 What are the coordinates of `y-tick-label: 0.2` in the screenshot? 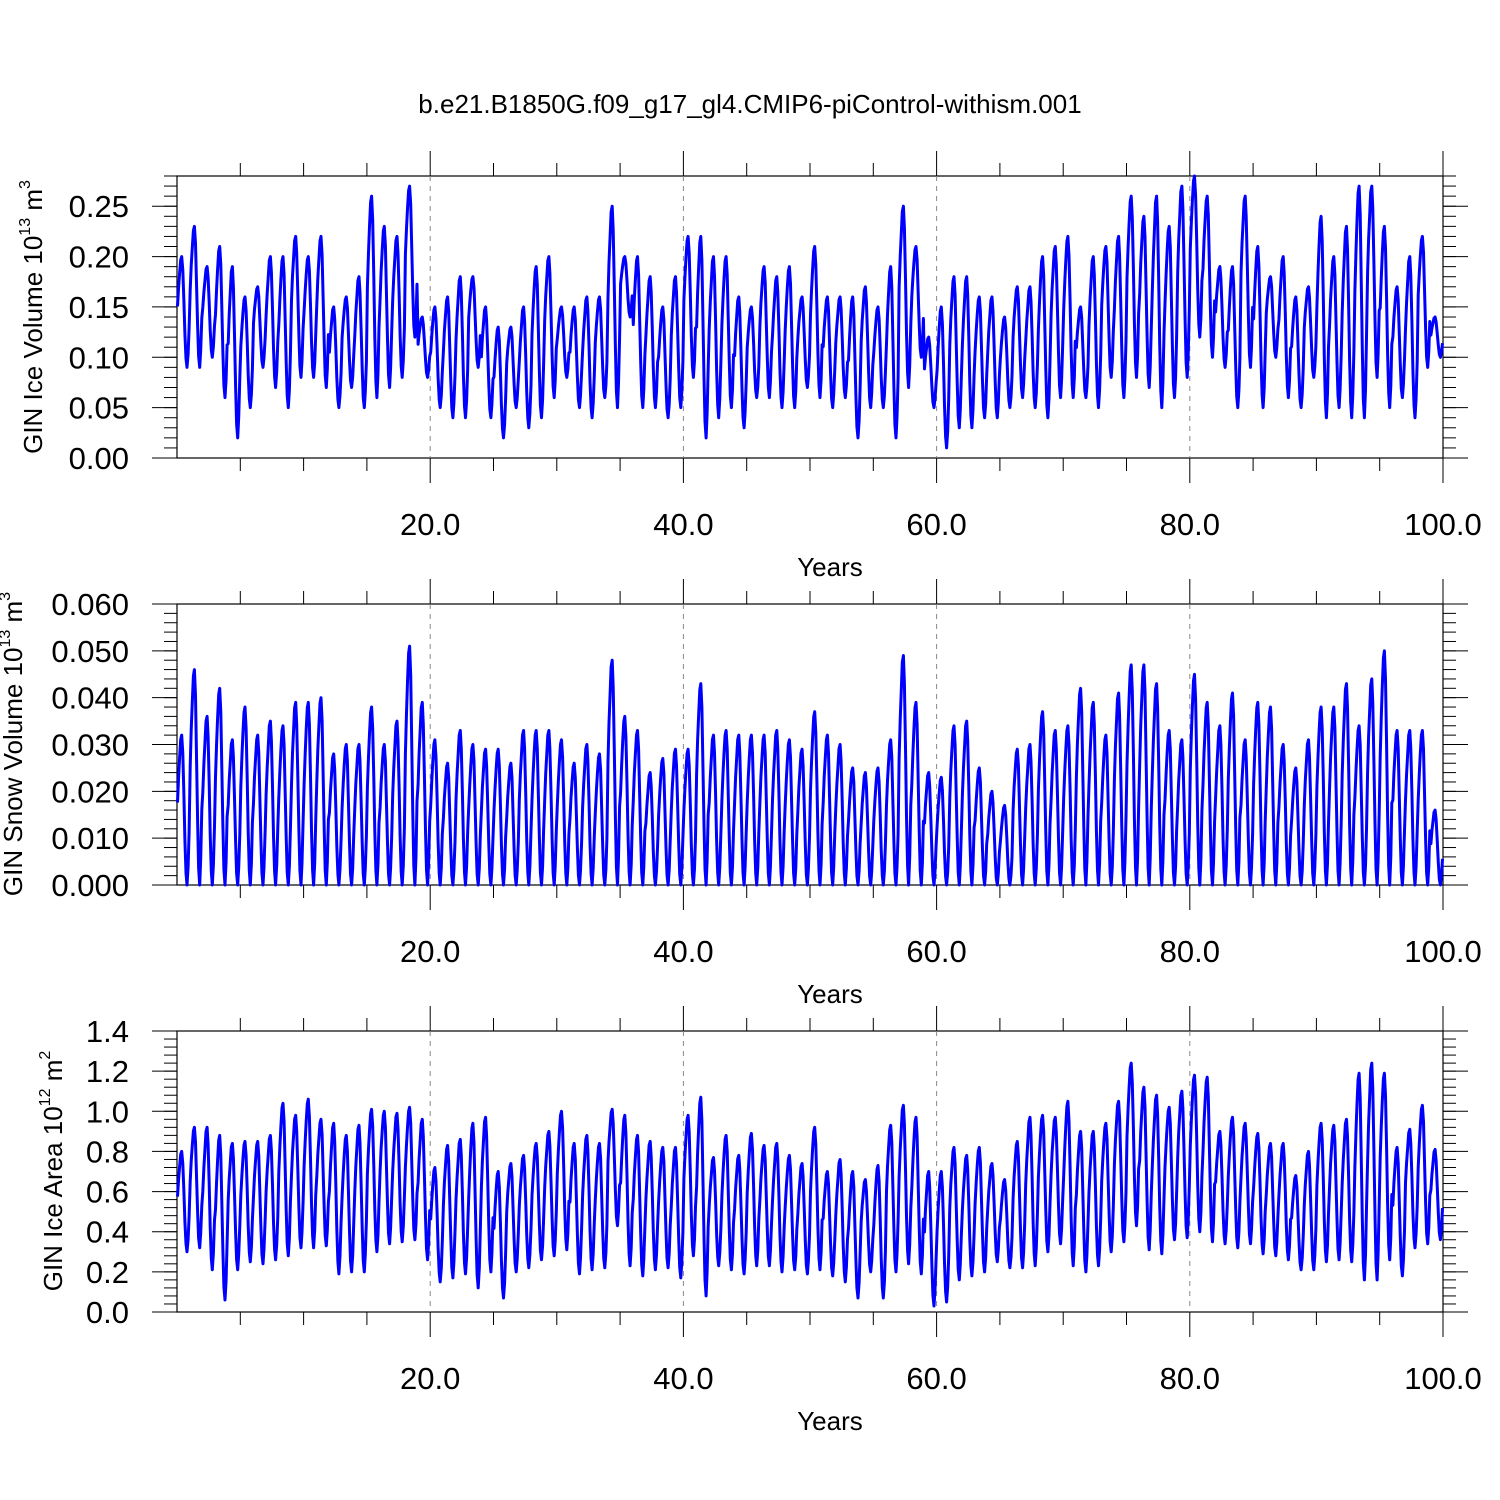 It's located at (107, 1272).